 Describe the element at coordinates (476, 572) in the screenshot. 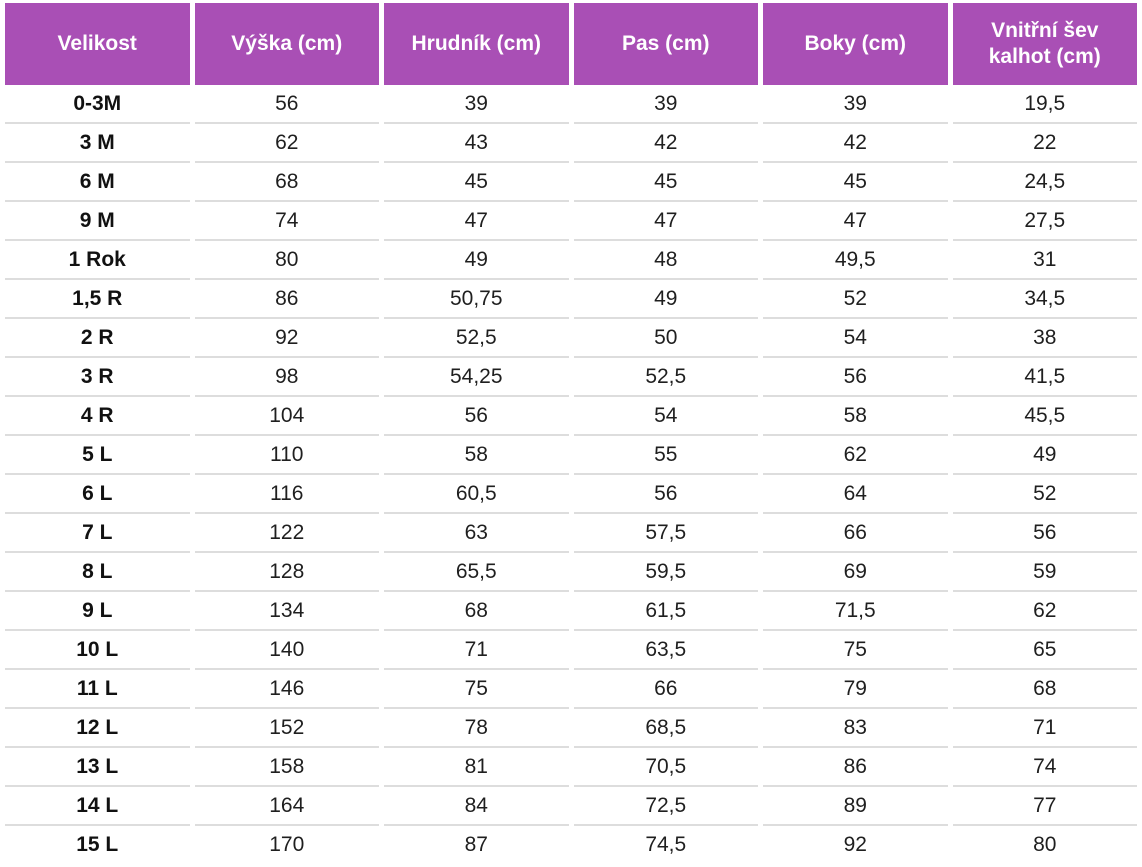

I see `value-cell: 65,5` at that location.